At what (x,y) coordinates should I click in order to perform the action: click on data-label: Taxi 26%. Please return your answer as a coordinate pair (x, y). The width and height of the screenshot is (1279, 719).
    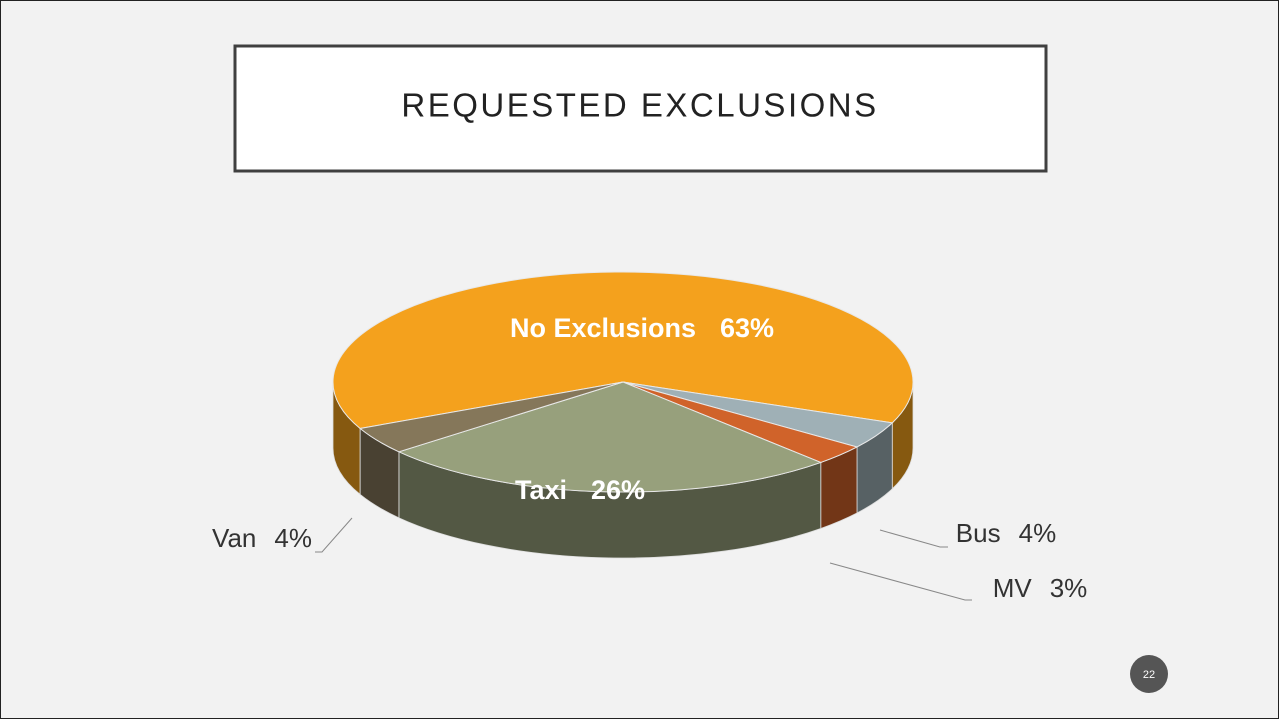
    Looking at the image, I should click on (580, 490).